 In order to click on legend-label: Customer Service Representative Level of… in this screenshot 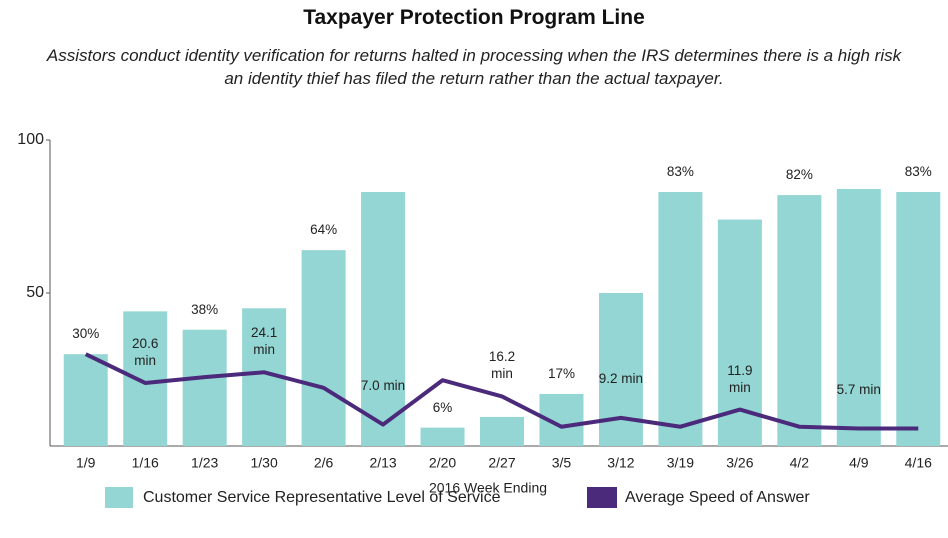, I will do `click(322, 497)`.